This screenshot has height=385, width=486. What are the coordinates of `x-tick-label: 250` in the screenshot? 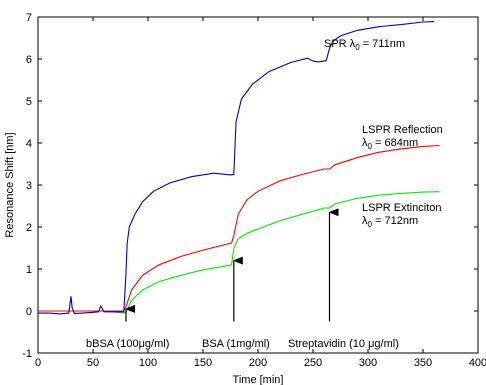 It's located at (313, 363).